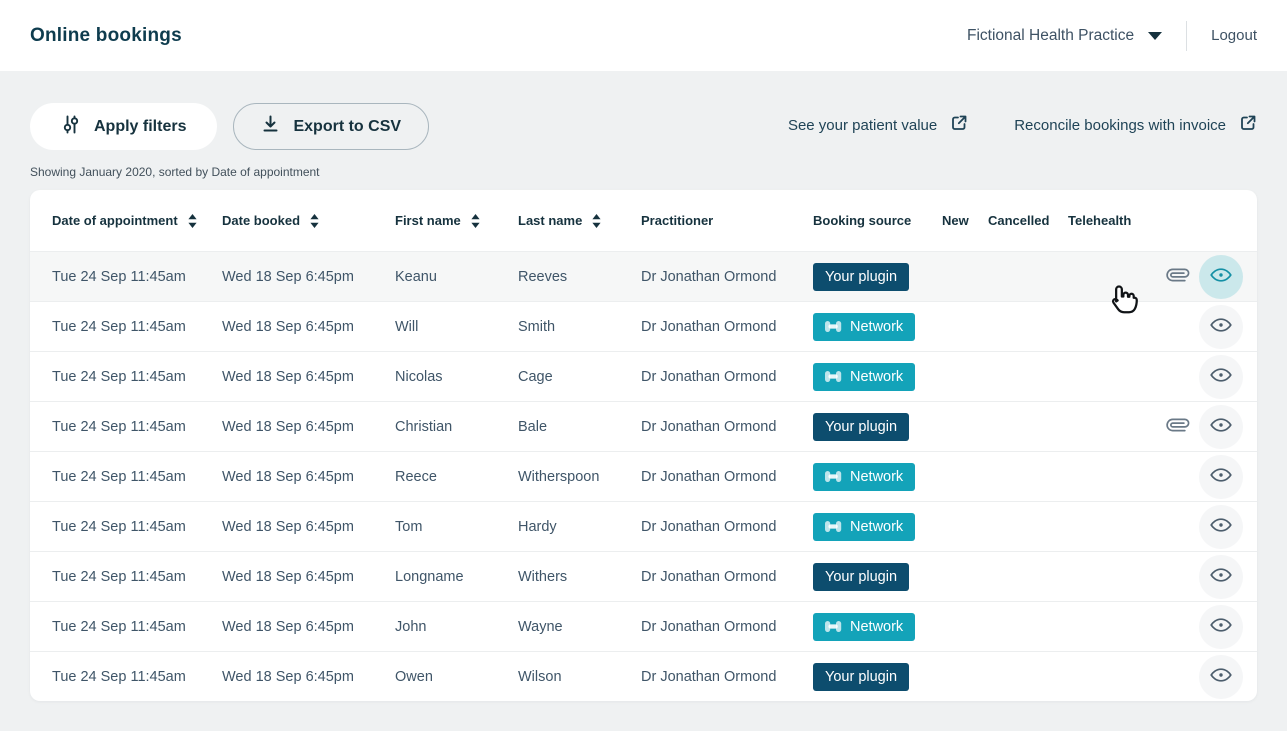 Image resolution: width=1287 pixels, height=731 pixels. What do you see at coordinates (1187, 35) in the screenshot?
I see `divider` at bounding box center [1187, 35].